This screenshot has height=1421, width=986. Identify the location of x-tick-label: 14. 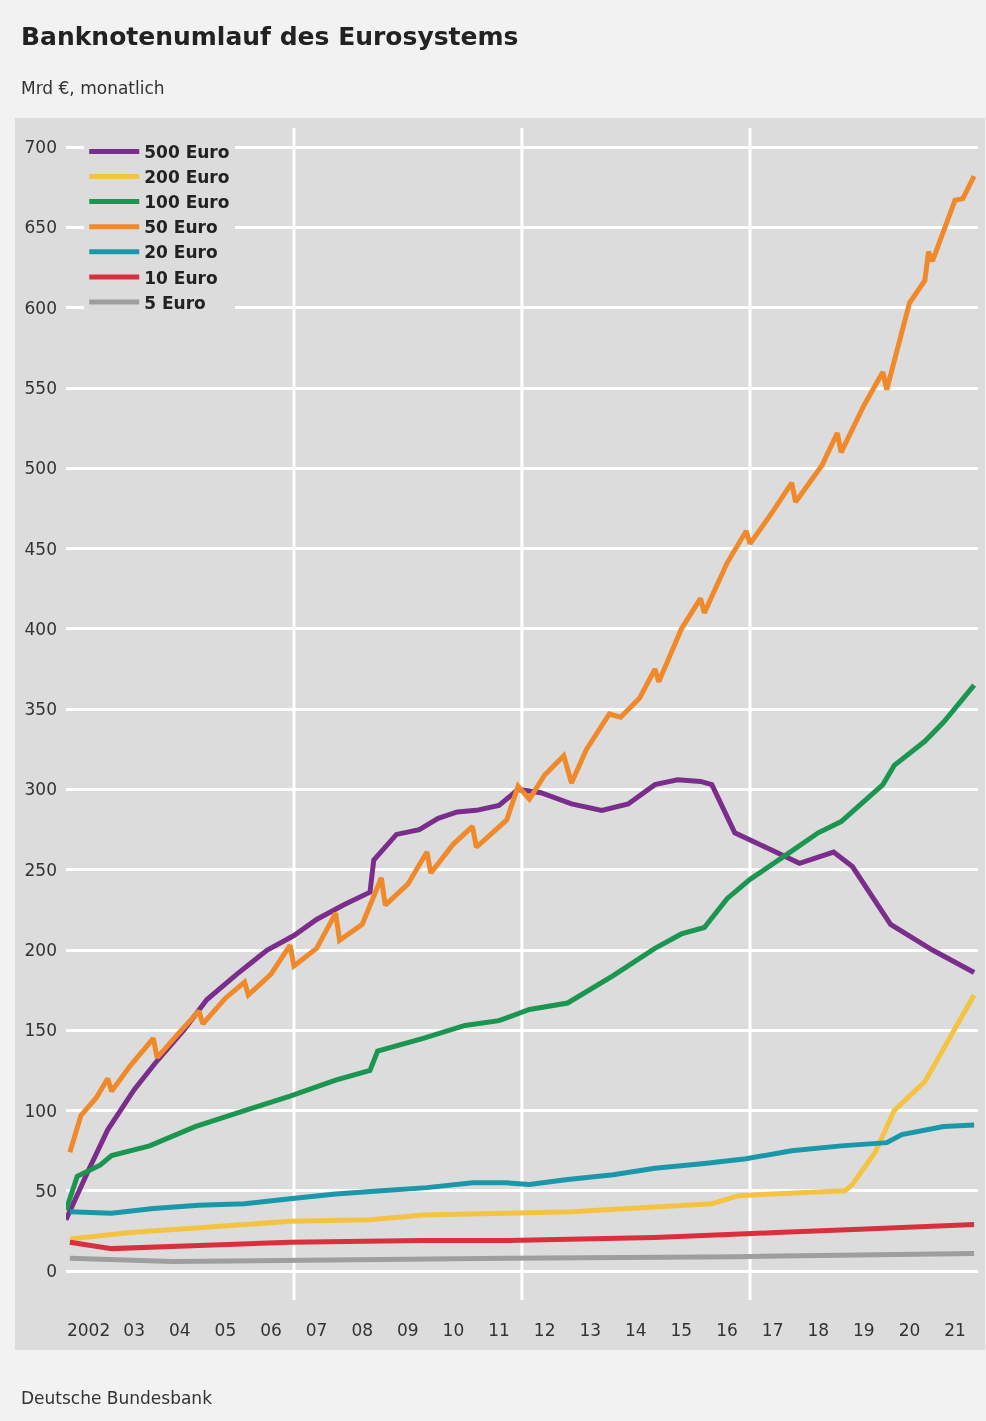
(635, 1330).